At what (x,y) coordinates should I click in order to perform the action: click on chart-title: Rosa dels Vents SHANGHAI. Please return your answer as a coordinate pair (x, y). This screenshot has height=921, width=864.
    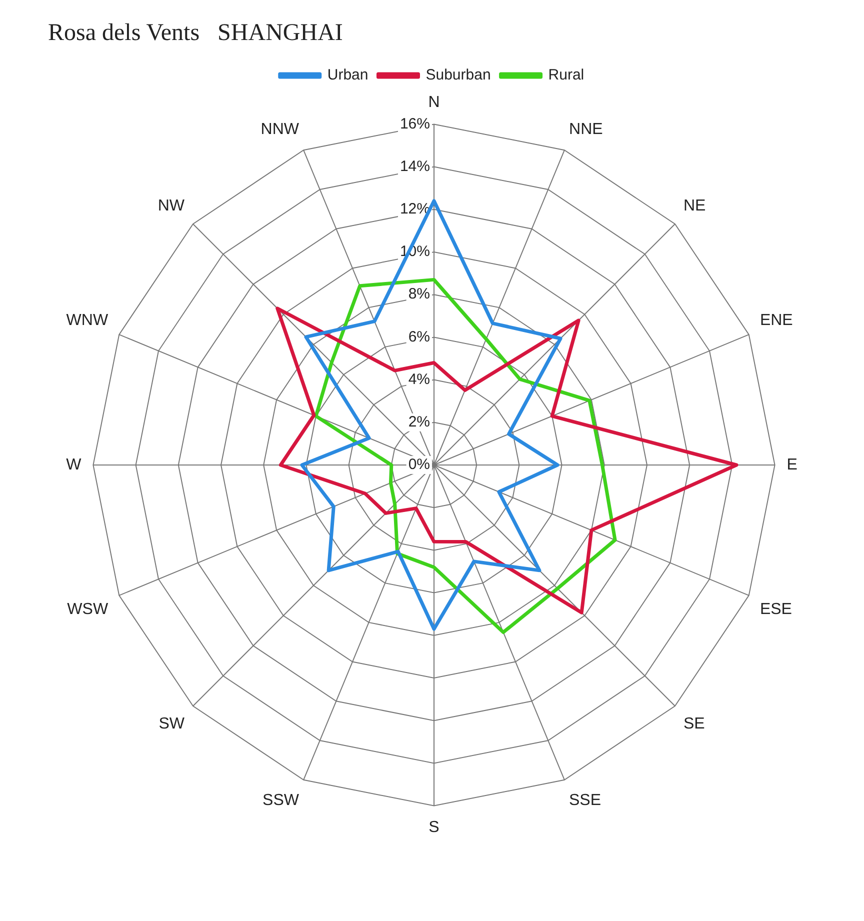
    Looking at the image, I should click on (195, 33).